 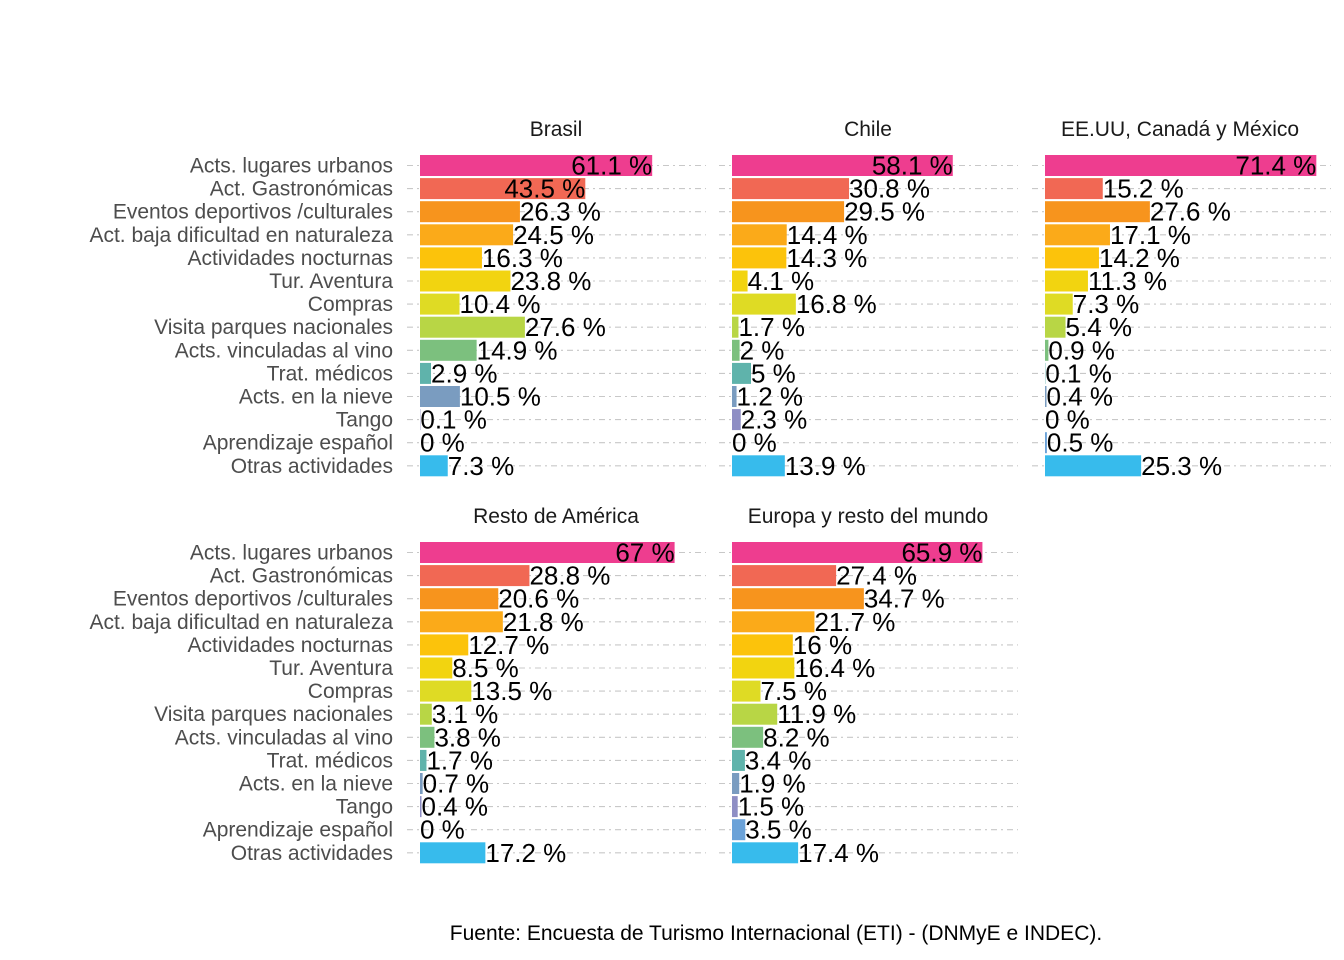 I want to click on category-label: Acts. vinculadas al vino, so click(x=284, y=737).